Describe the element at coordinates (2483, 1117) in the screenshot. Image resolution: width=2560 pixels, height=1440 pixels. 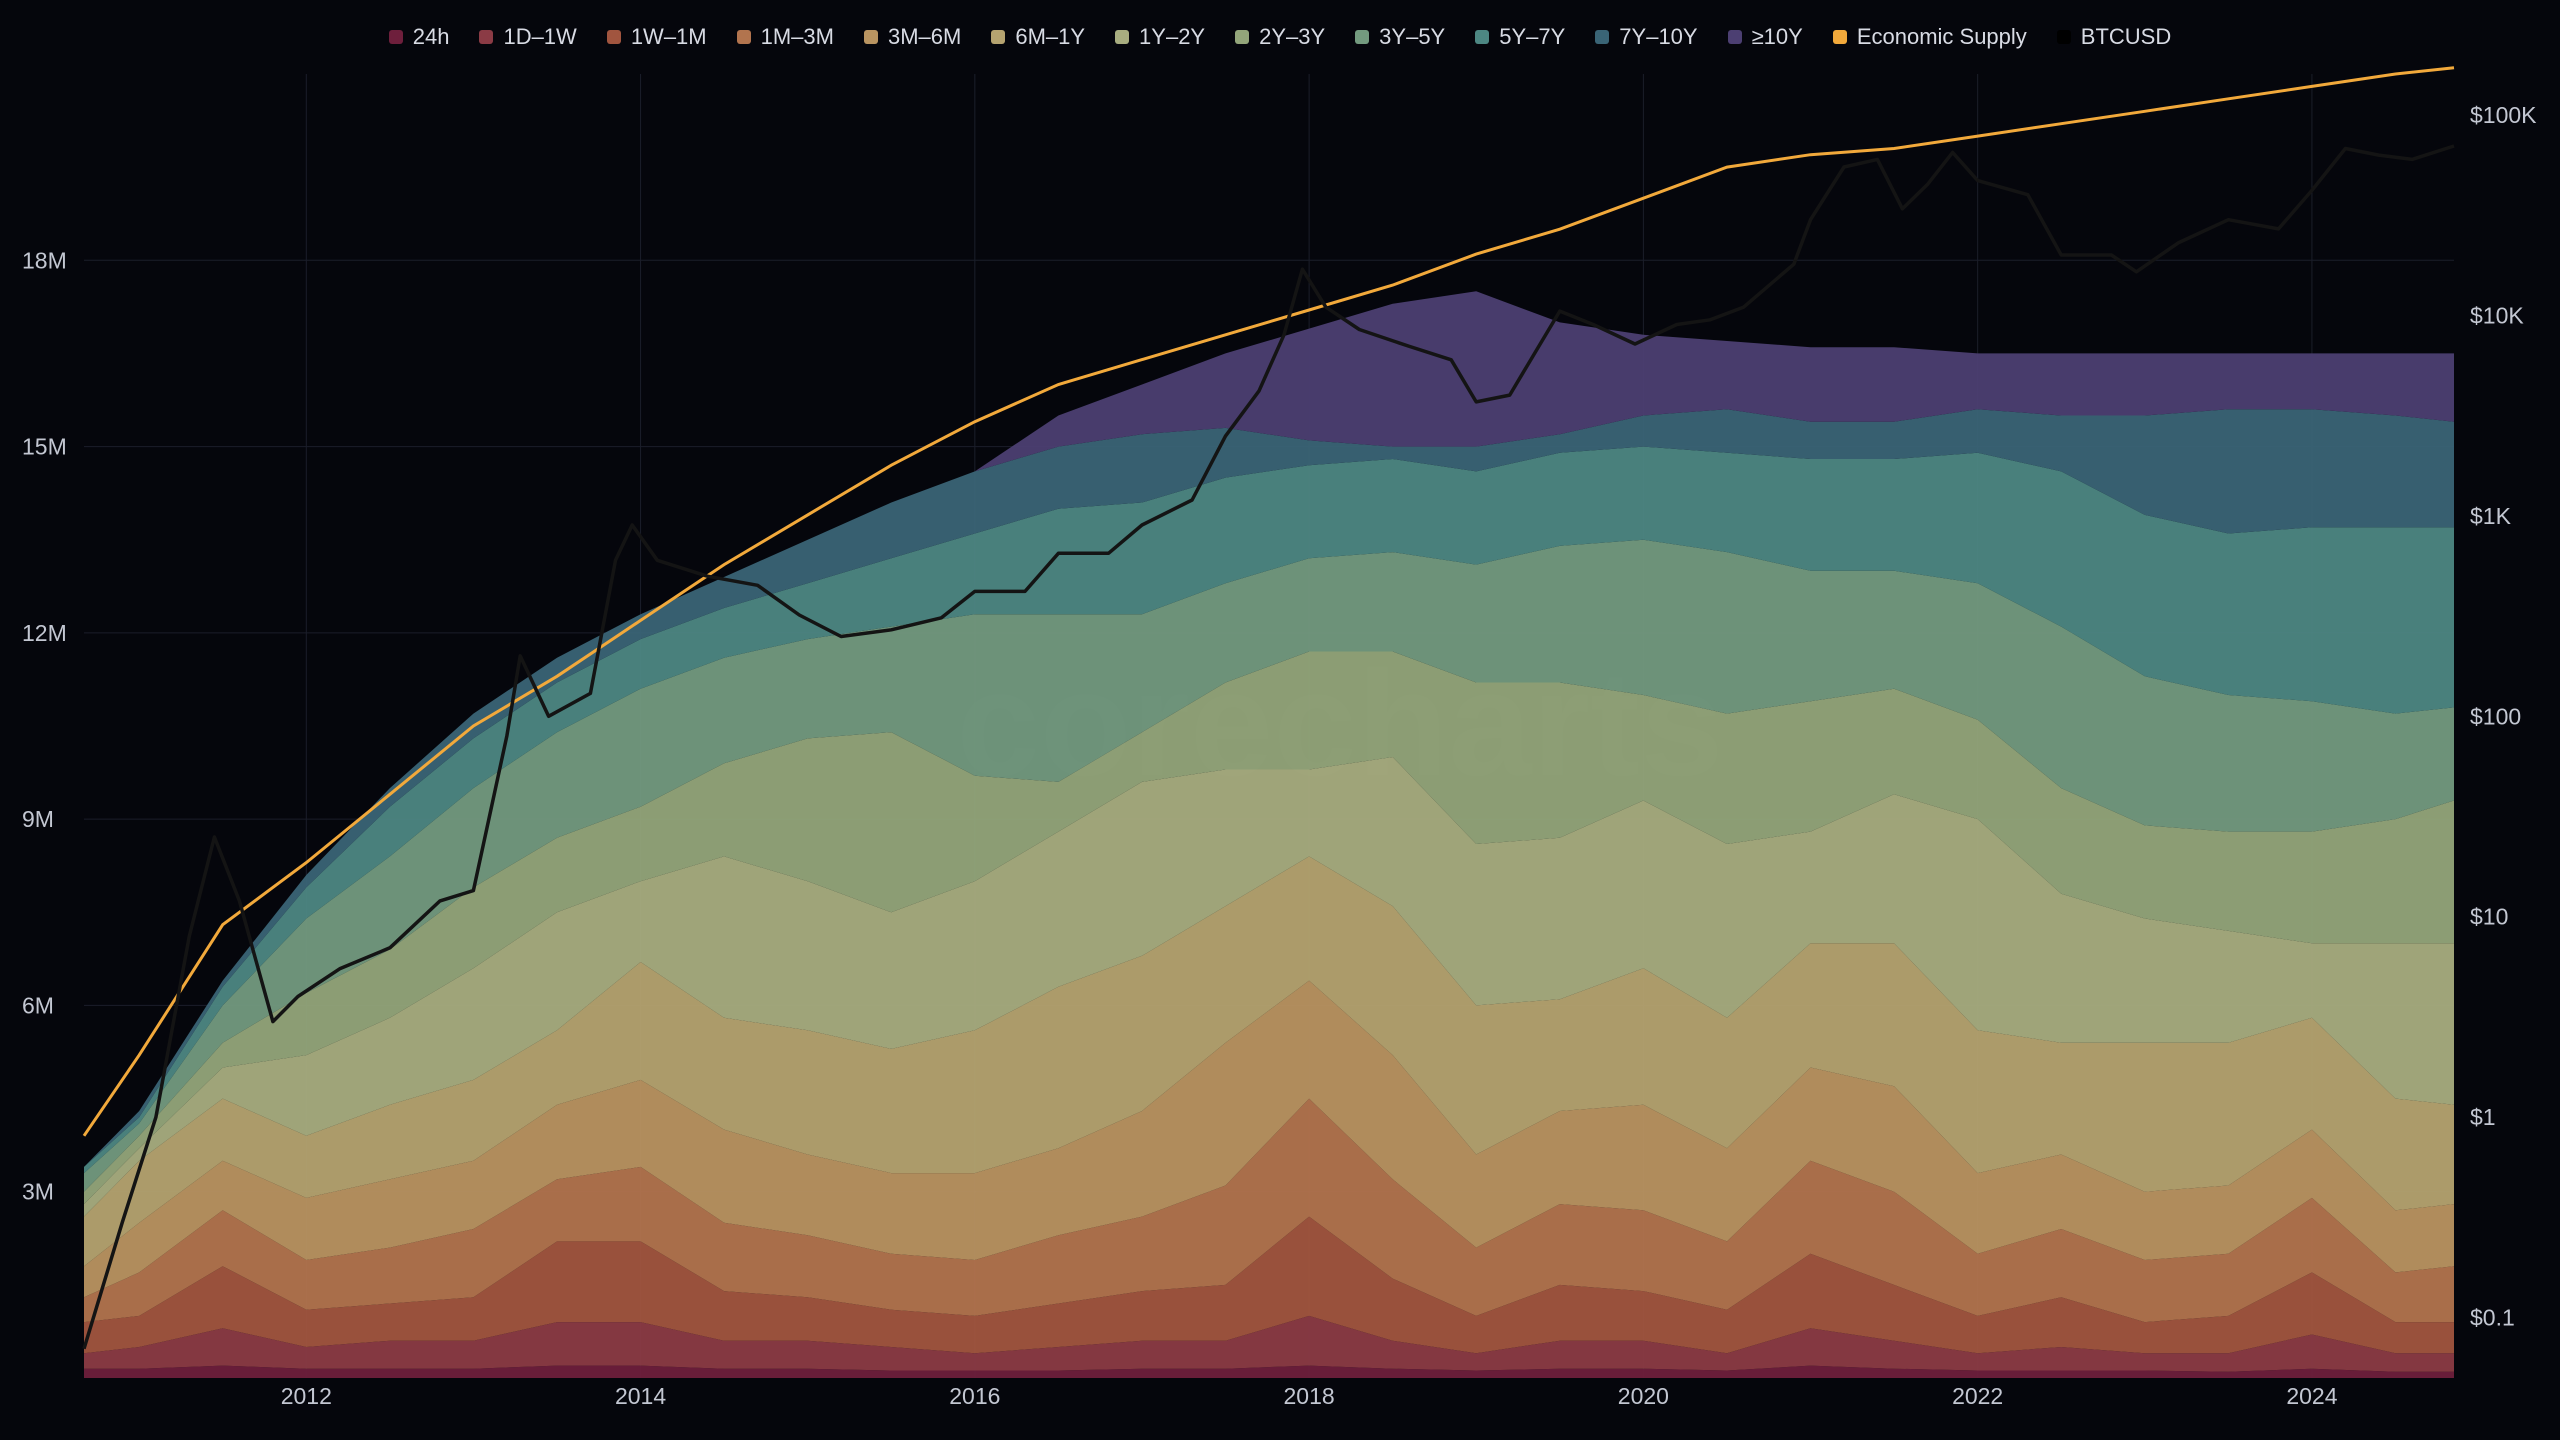
I see `y-right-tick-label: $1` at that location.